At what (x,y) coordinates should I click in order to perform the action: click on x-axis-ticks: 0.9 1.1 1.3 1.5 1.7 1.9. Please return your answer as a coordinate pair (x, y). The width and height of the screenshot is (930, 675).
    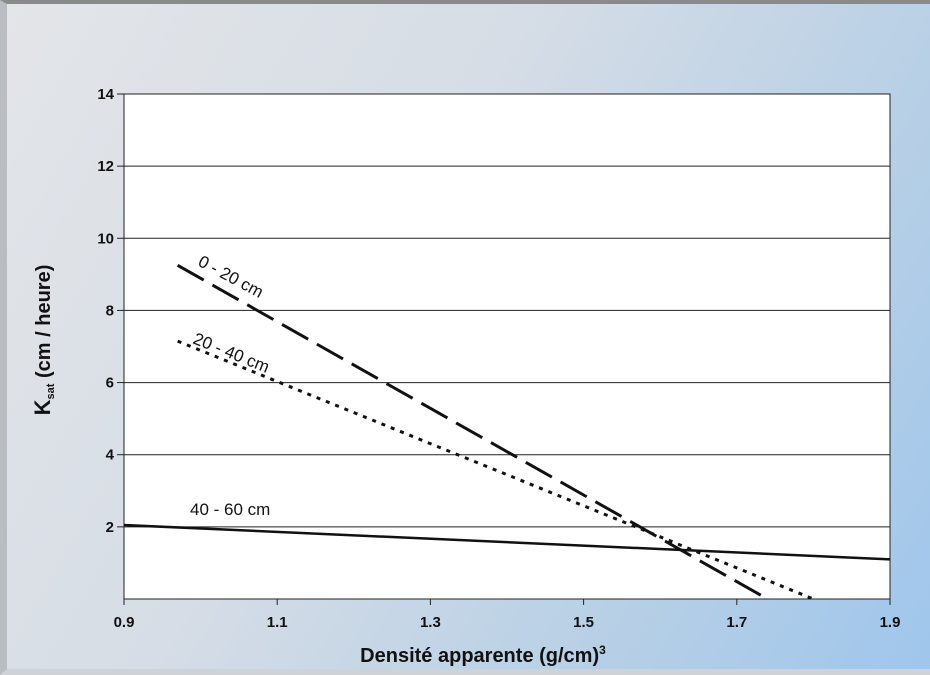
    Looking at the image, I should click on (507, 615).